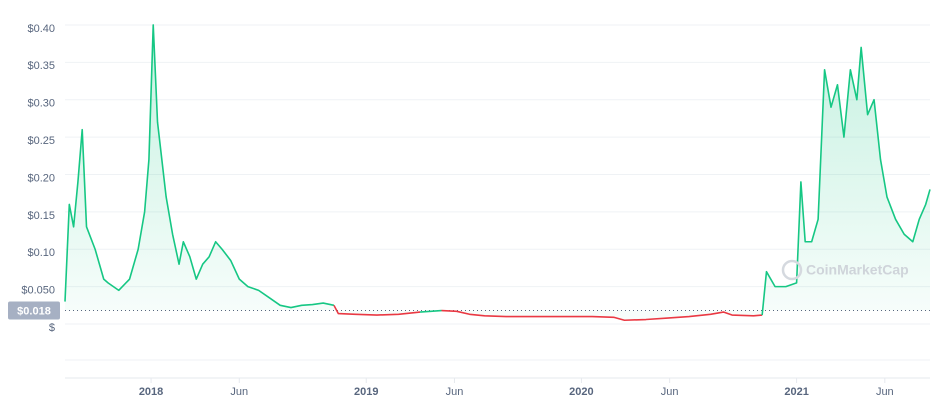 This screenshot has height=401, width=938. Describe the element at coordinates (366, 392) in the screenshot. I see `x-tick-label: 2019` at that location.